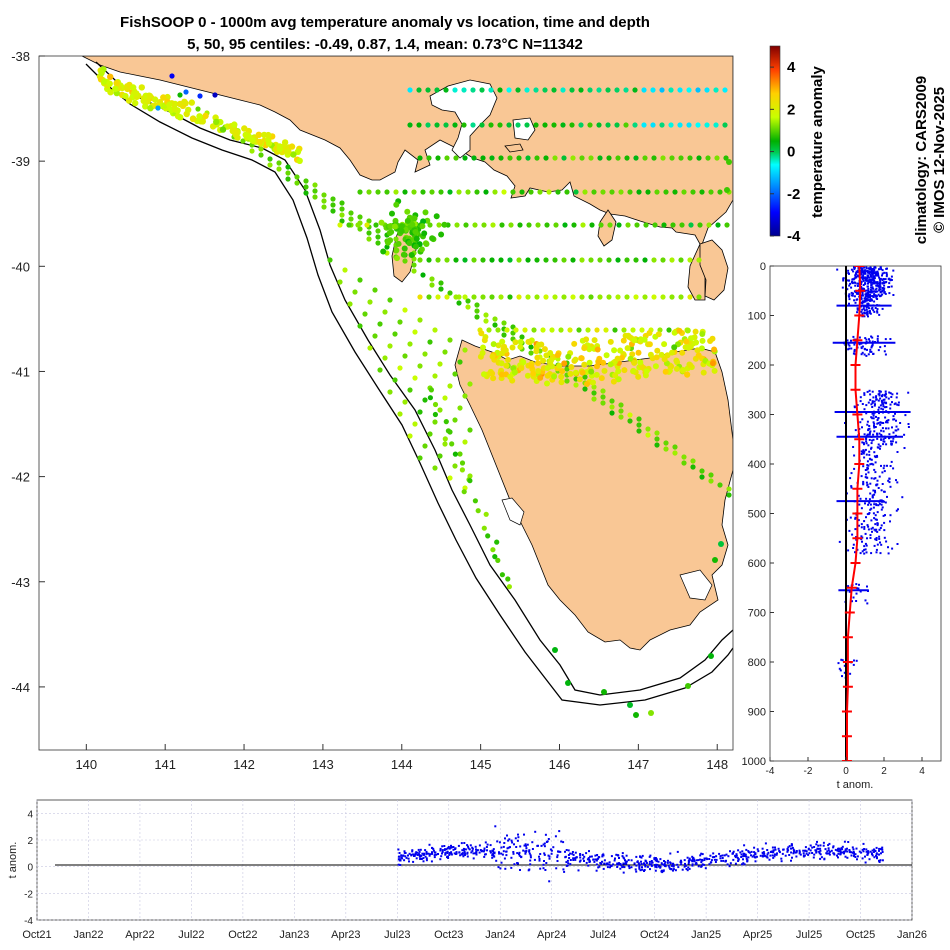 The height and width of the screenshot is (950, 950). I want to click on ts-x-tick-label: Apr23, so click(345, 935).